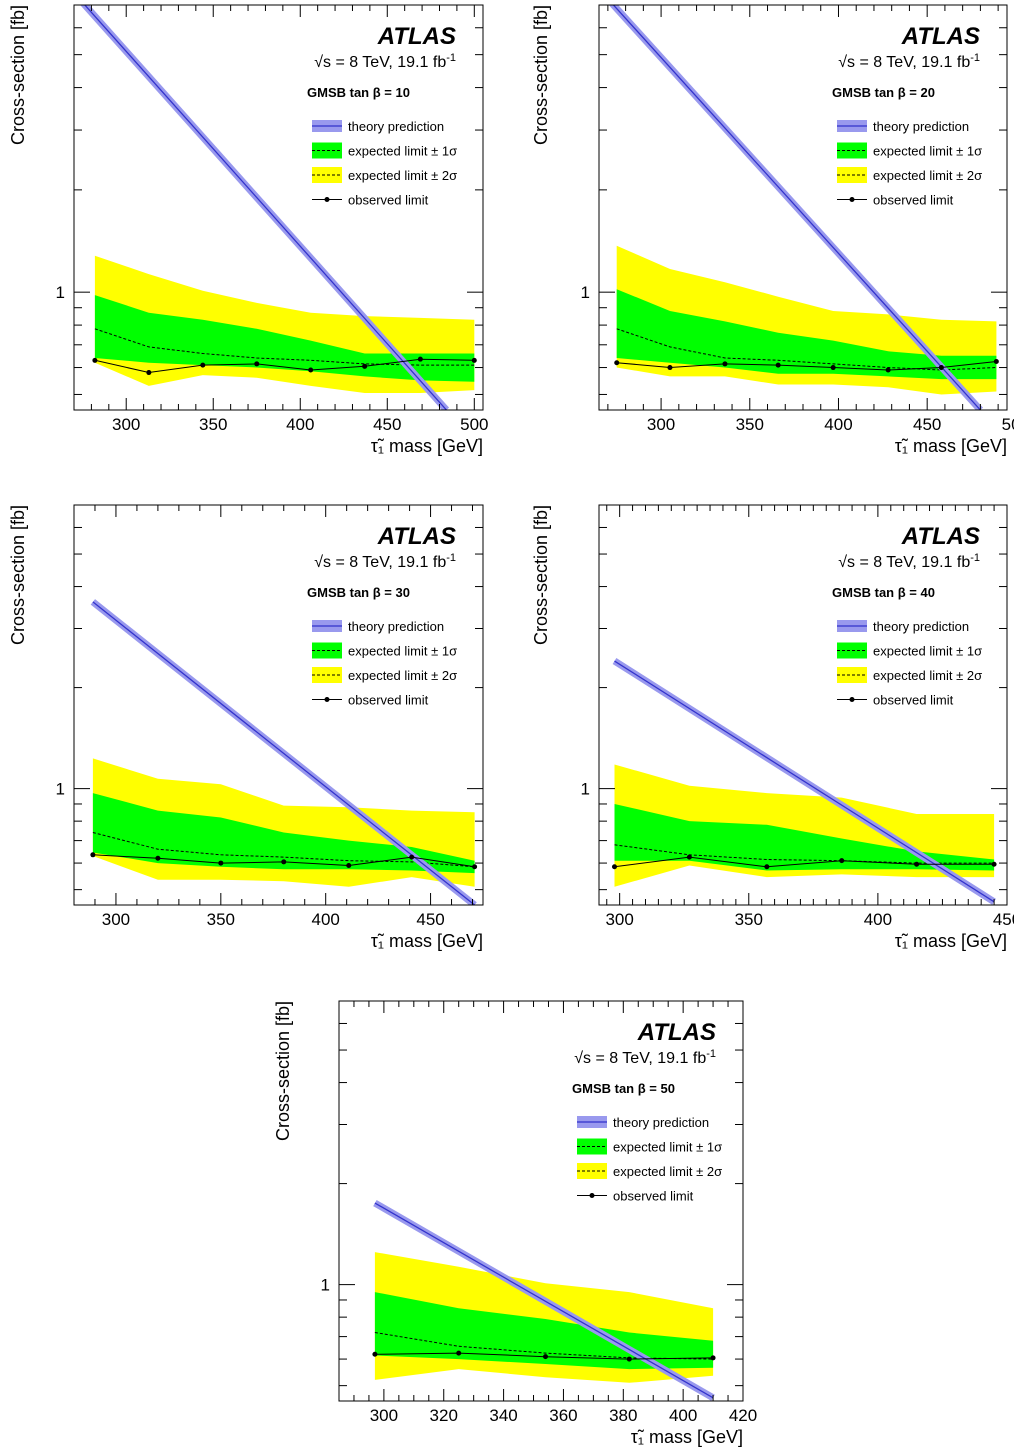 Image resolution: width=1014 pixels, height=1452 pixels. I want to click on scenario-label: GMSB tan β = 30, so click(358, 592).